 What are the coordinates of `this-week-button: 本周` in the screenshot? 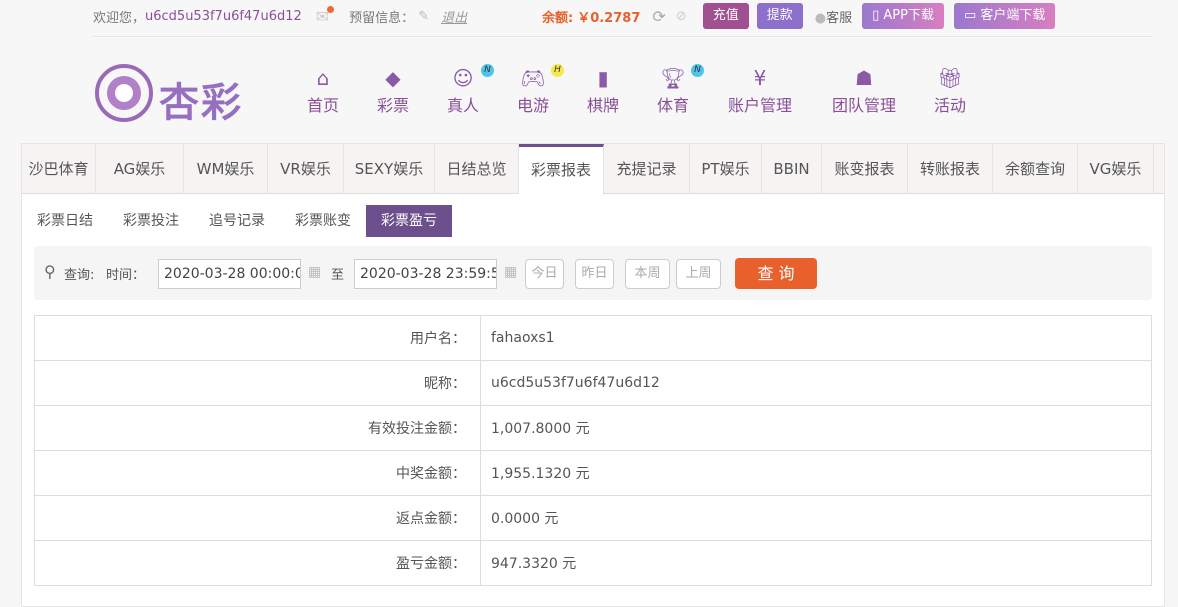 It's located at (647, 274).